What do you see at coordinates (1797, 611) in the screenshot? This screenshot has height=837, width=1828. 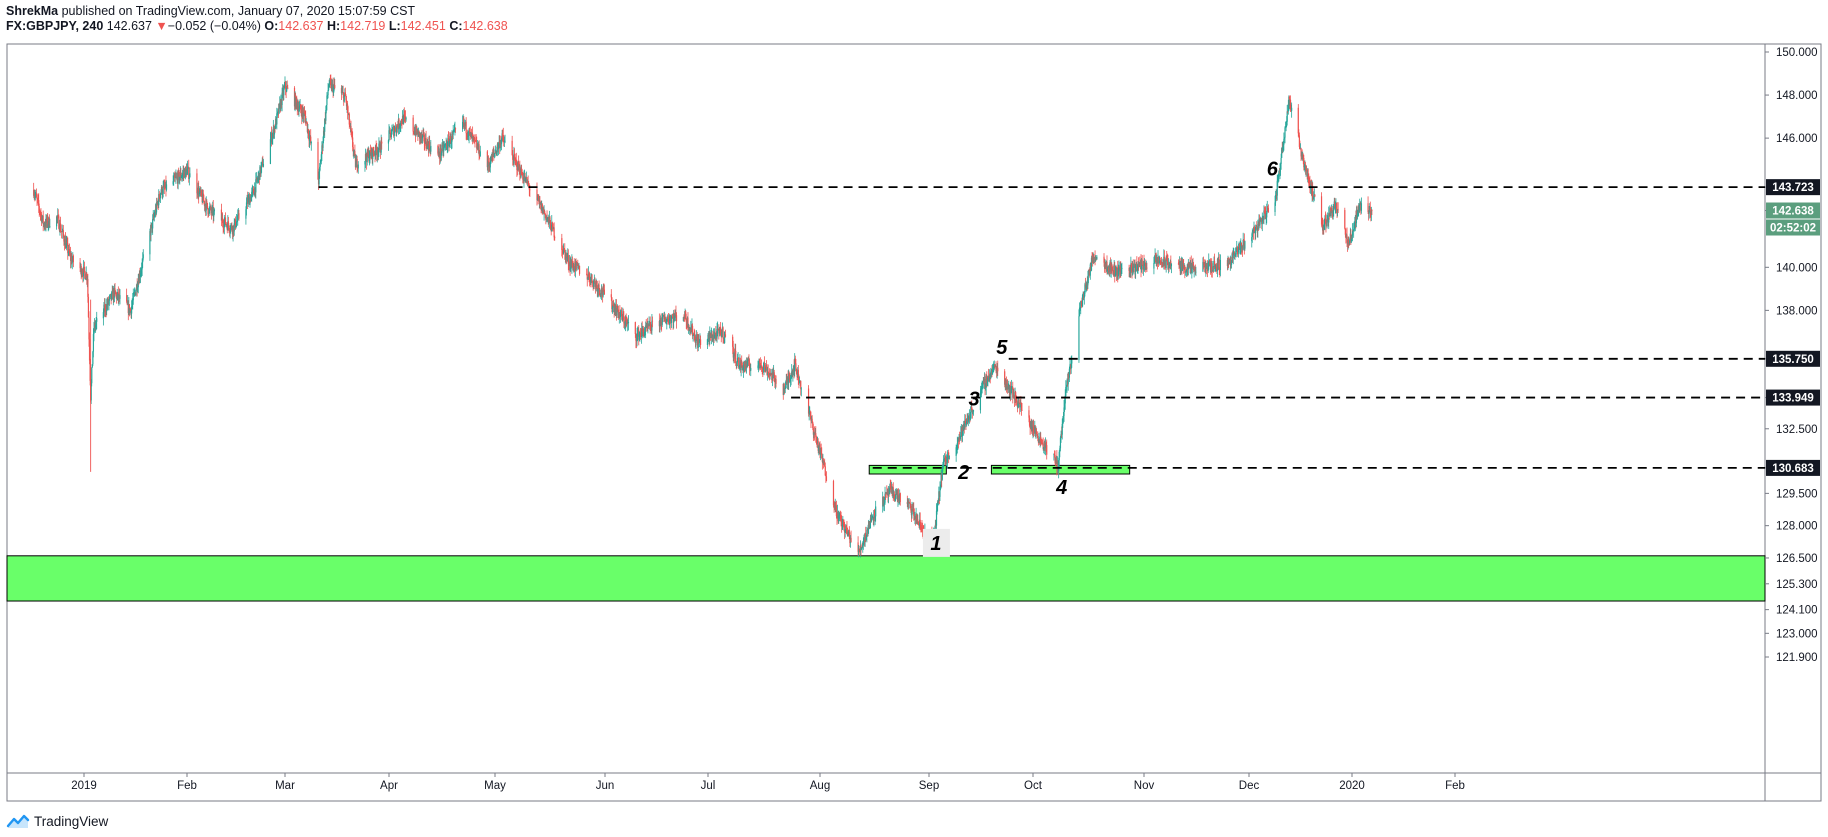 I see `y-tick-label: 124.100` at bounding box center [1797, 611].